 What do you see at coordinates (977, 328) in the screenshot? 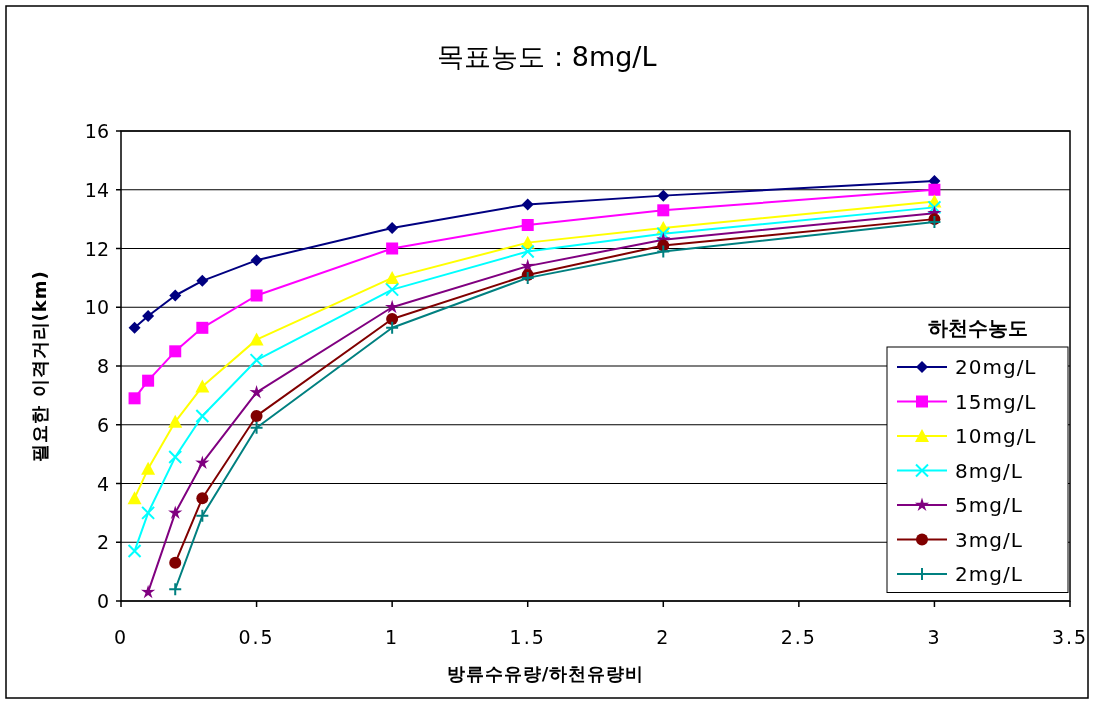
I see `legend-title: 하천수농도` at bounding box center [977, 328].